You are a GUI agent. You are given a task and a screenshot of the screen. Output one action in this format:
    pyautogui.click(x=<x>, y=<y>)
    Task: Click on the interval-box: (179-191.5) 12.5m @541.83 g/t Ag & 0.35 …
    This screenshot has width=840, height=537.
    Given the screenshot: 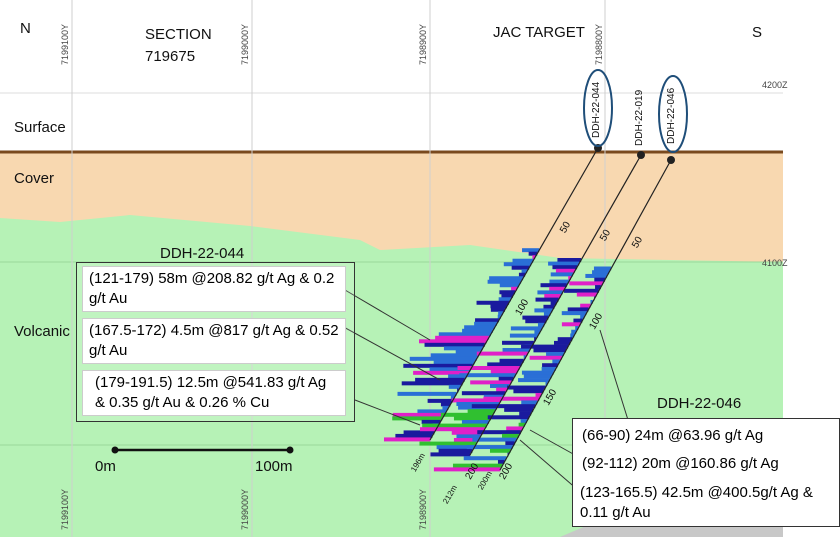 What is the action you would take?
    pyautogui.click(x=214, y=393)
    